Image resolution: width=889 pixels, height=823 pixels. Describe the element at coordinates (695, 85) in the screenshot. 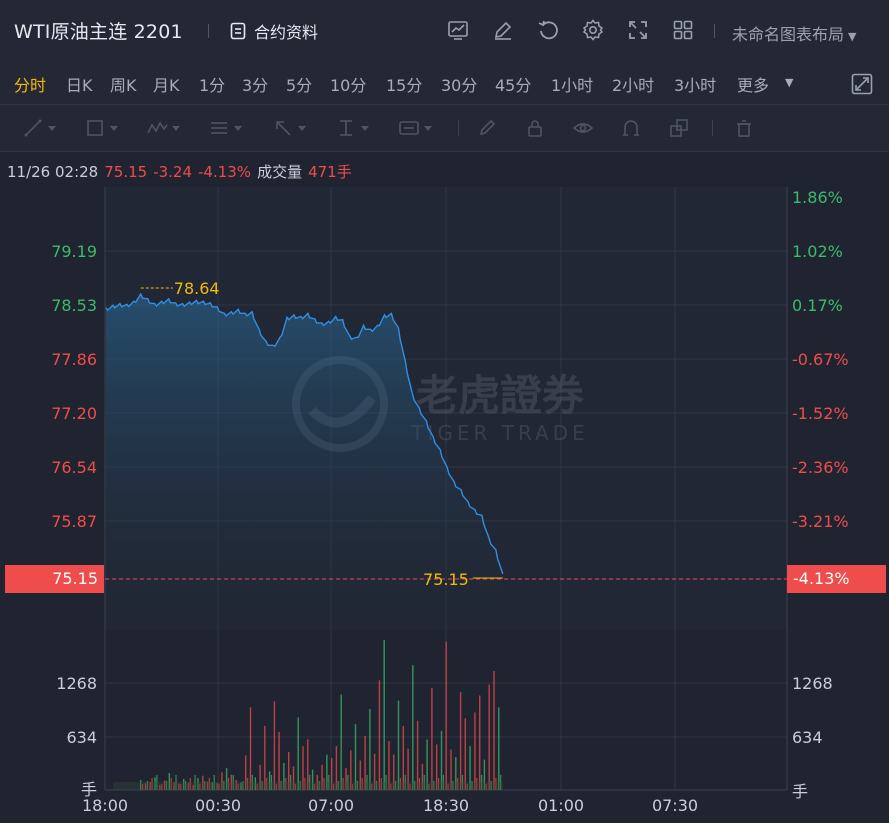

I see `period-tab-13: 3小时` at that location.